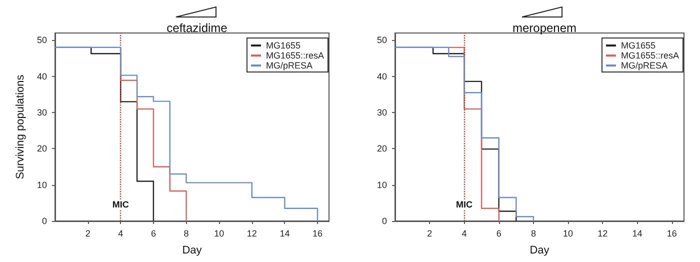 The height and width of the screenshot is (262, 700). What do you see at coordinates (20, 127) in the screenshot?
I see `y-axis-title: Surviving populations` at bounding box center [20, 127].